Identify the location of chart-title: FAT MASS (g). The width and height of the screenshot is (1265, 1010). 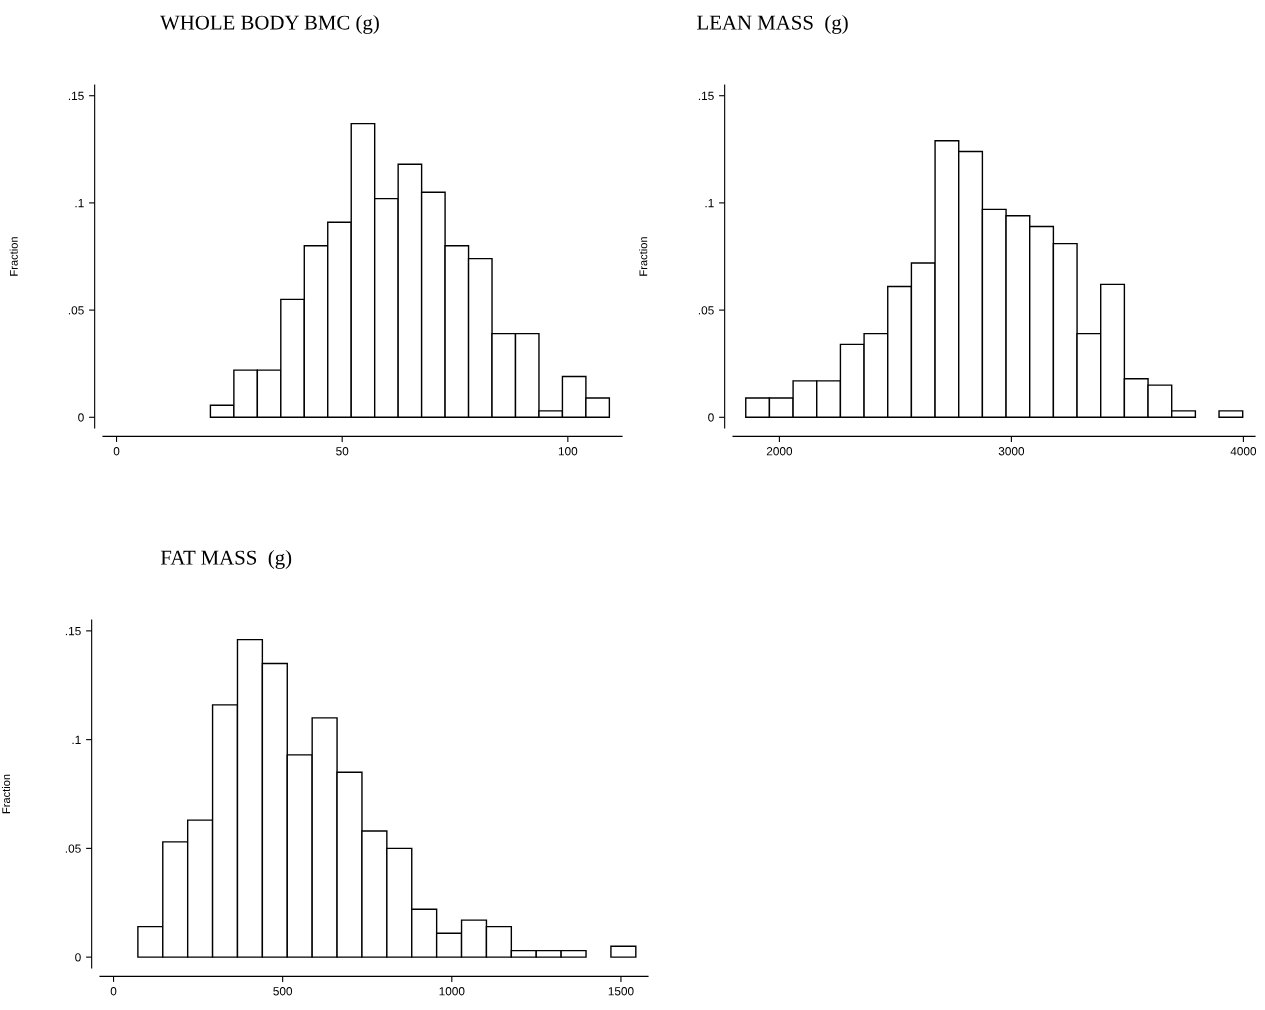
(226, 559).